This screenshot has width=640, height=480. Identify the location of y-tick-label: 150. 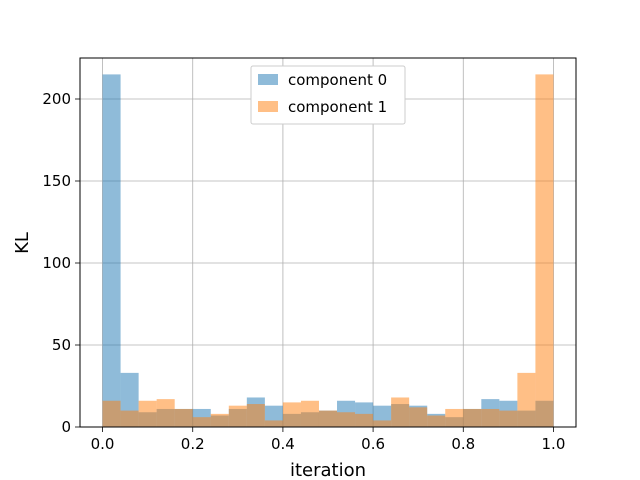
(56, 181).